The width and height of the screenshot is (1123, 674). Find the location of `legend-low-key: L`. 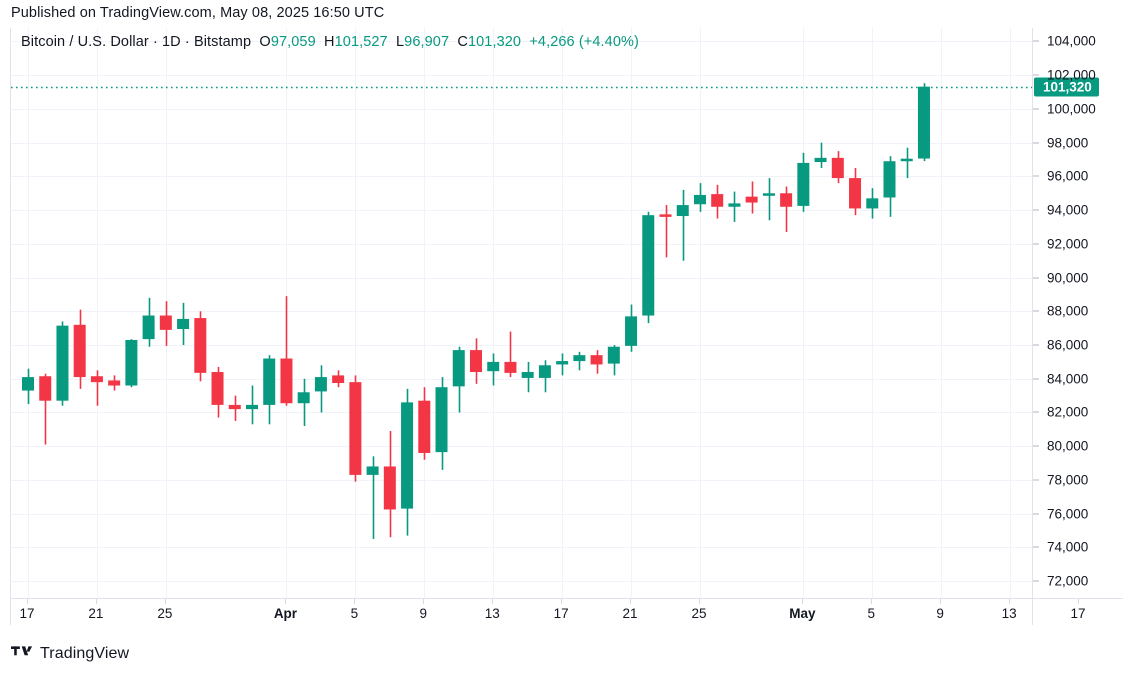

legend-low-key: L is located at coordinates (400, 42).